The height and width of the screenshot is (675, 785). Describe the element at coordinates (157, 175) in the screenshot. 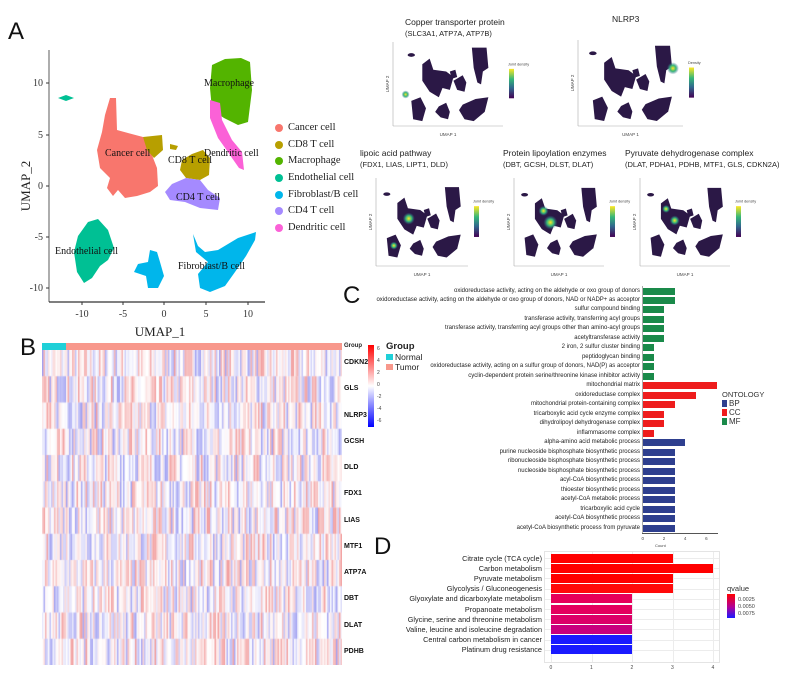

I see `umap-clusters` at that location.